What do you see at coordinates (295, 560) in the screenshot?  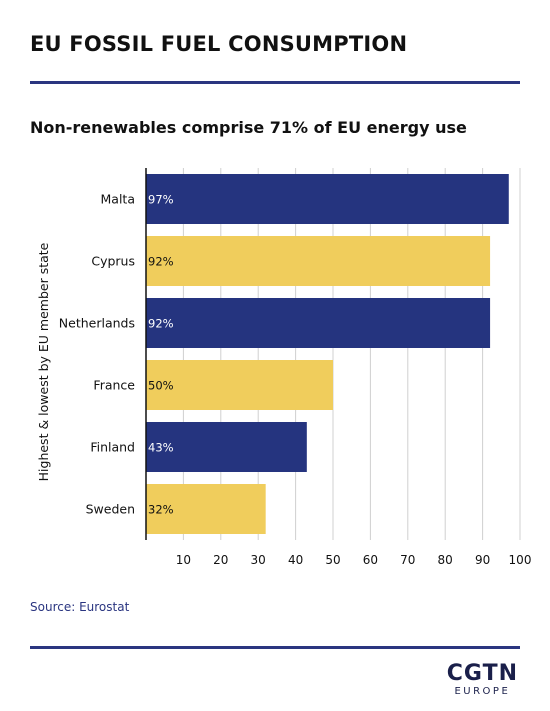 I see `x-tick-label: 40` at bounding box center [295, 560].